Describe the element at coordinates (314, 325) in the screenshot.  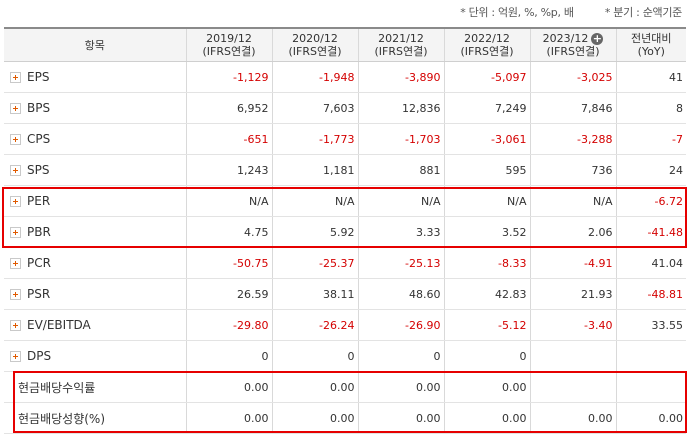
I see `value-cell: -26.24` at that location.